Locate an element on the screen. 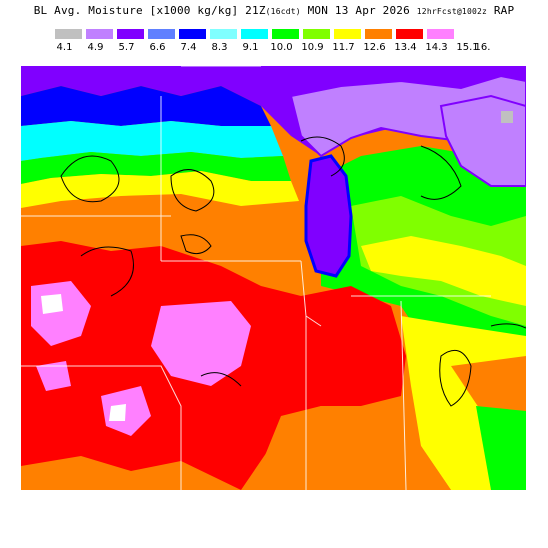  moisture-band-yellow is located at coordinates (160, 189).